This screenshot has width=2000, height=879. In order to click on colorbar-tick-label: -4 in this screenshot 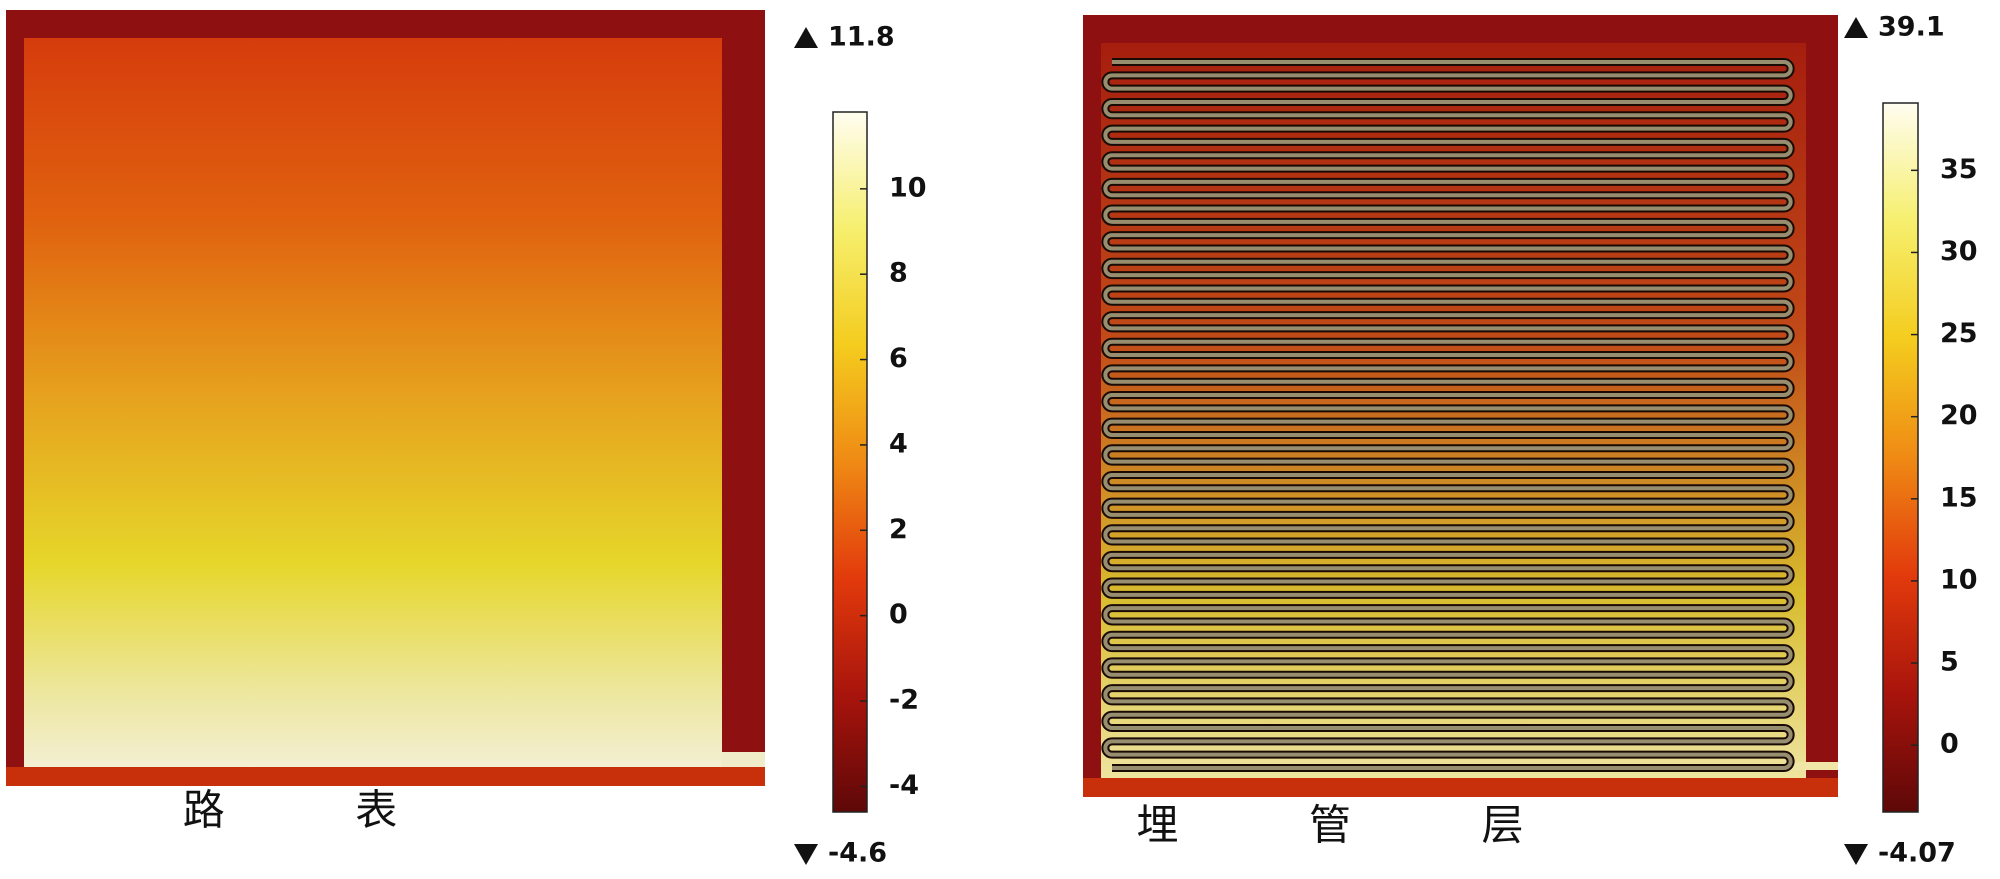, I will do `click(904, 785)`.